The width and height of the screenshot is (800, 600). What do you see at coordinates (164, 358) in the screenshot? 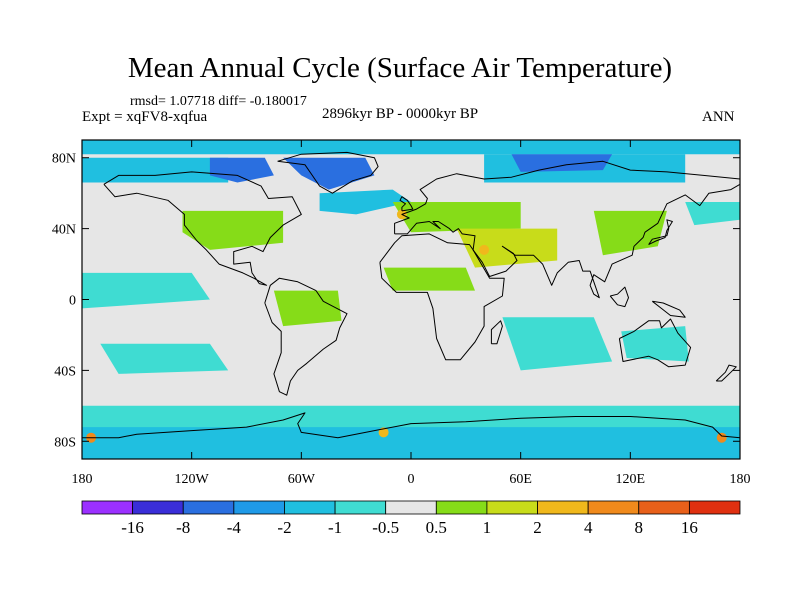
I see `anomaly-region-south-pacific-cool` at bounding box center [164, 358].